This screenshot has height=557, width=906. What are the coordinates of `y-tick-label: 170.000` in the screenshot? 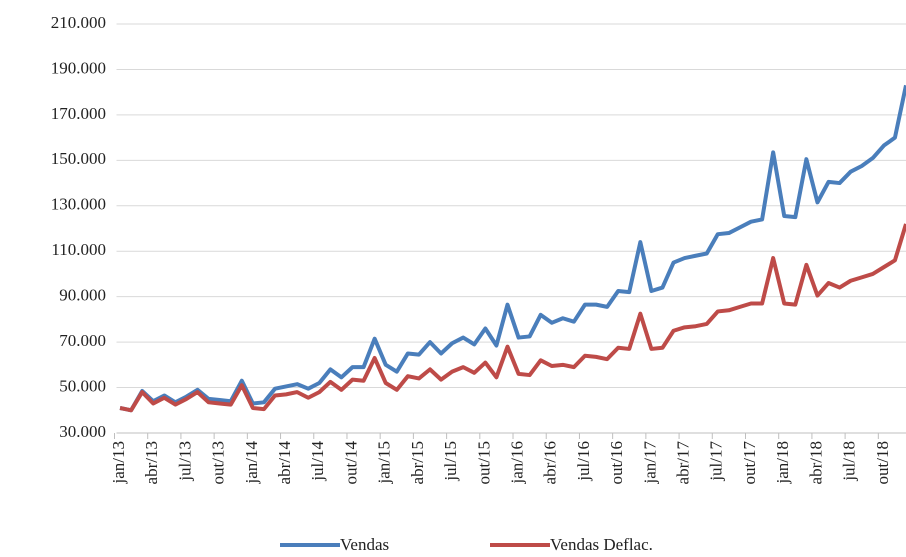 It's located at (78, 113).